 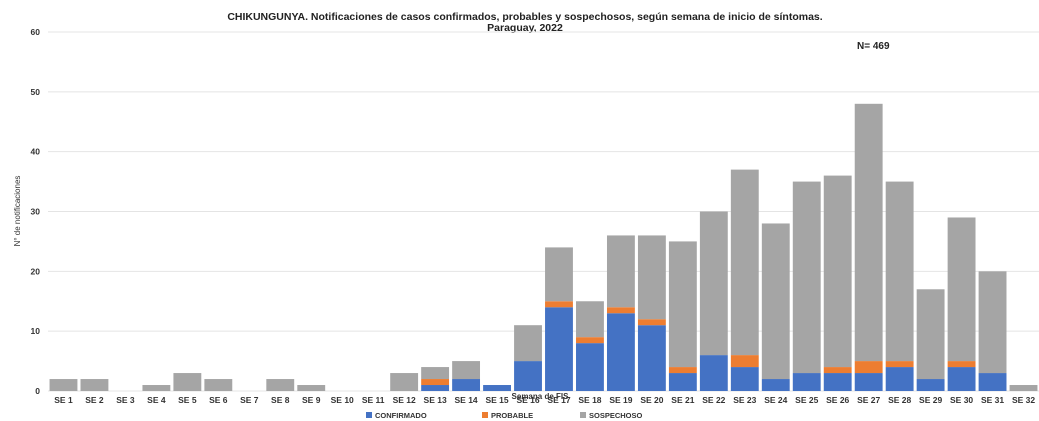 I want to click on bar-probable-se21, so click(x=682, y=370).